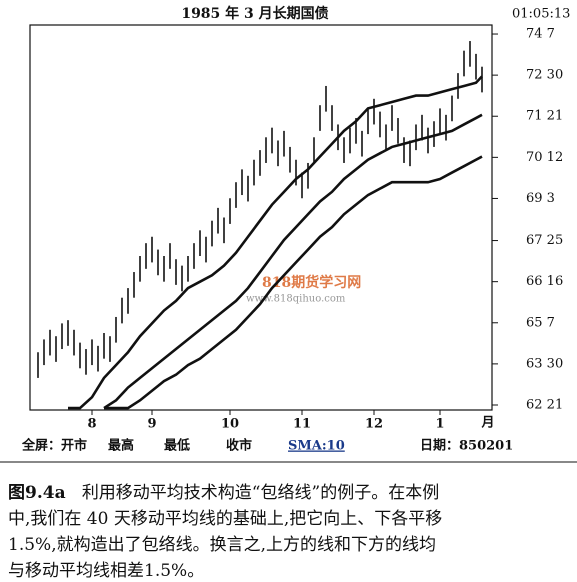 Image resolution: width=577 pixels, height=582 pixels. I want to click on x-tick-label: 9, so click(151, 424).